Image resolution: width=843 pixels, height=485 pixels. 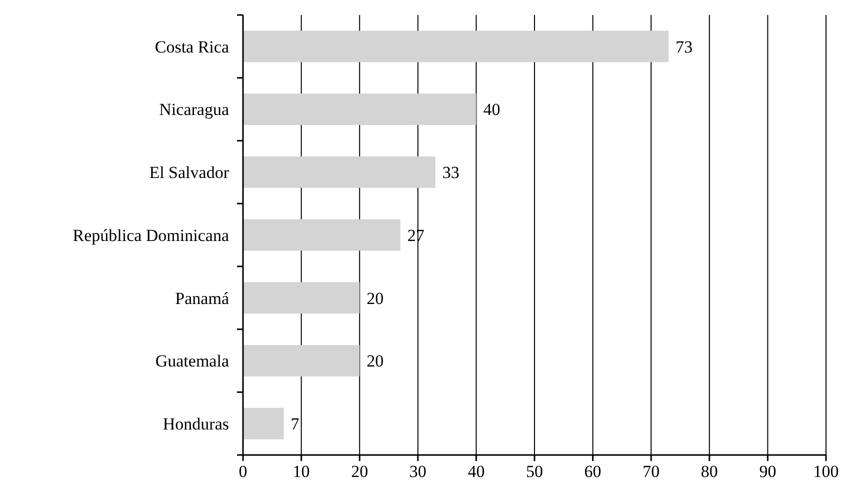 What do you see at coordinates (295, 424) in the screenshot?
I see `data-label: 7` at bounding box center [295, 424].